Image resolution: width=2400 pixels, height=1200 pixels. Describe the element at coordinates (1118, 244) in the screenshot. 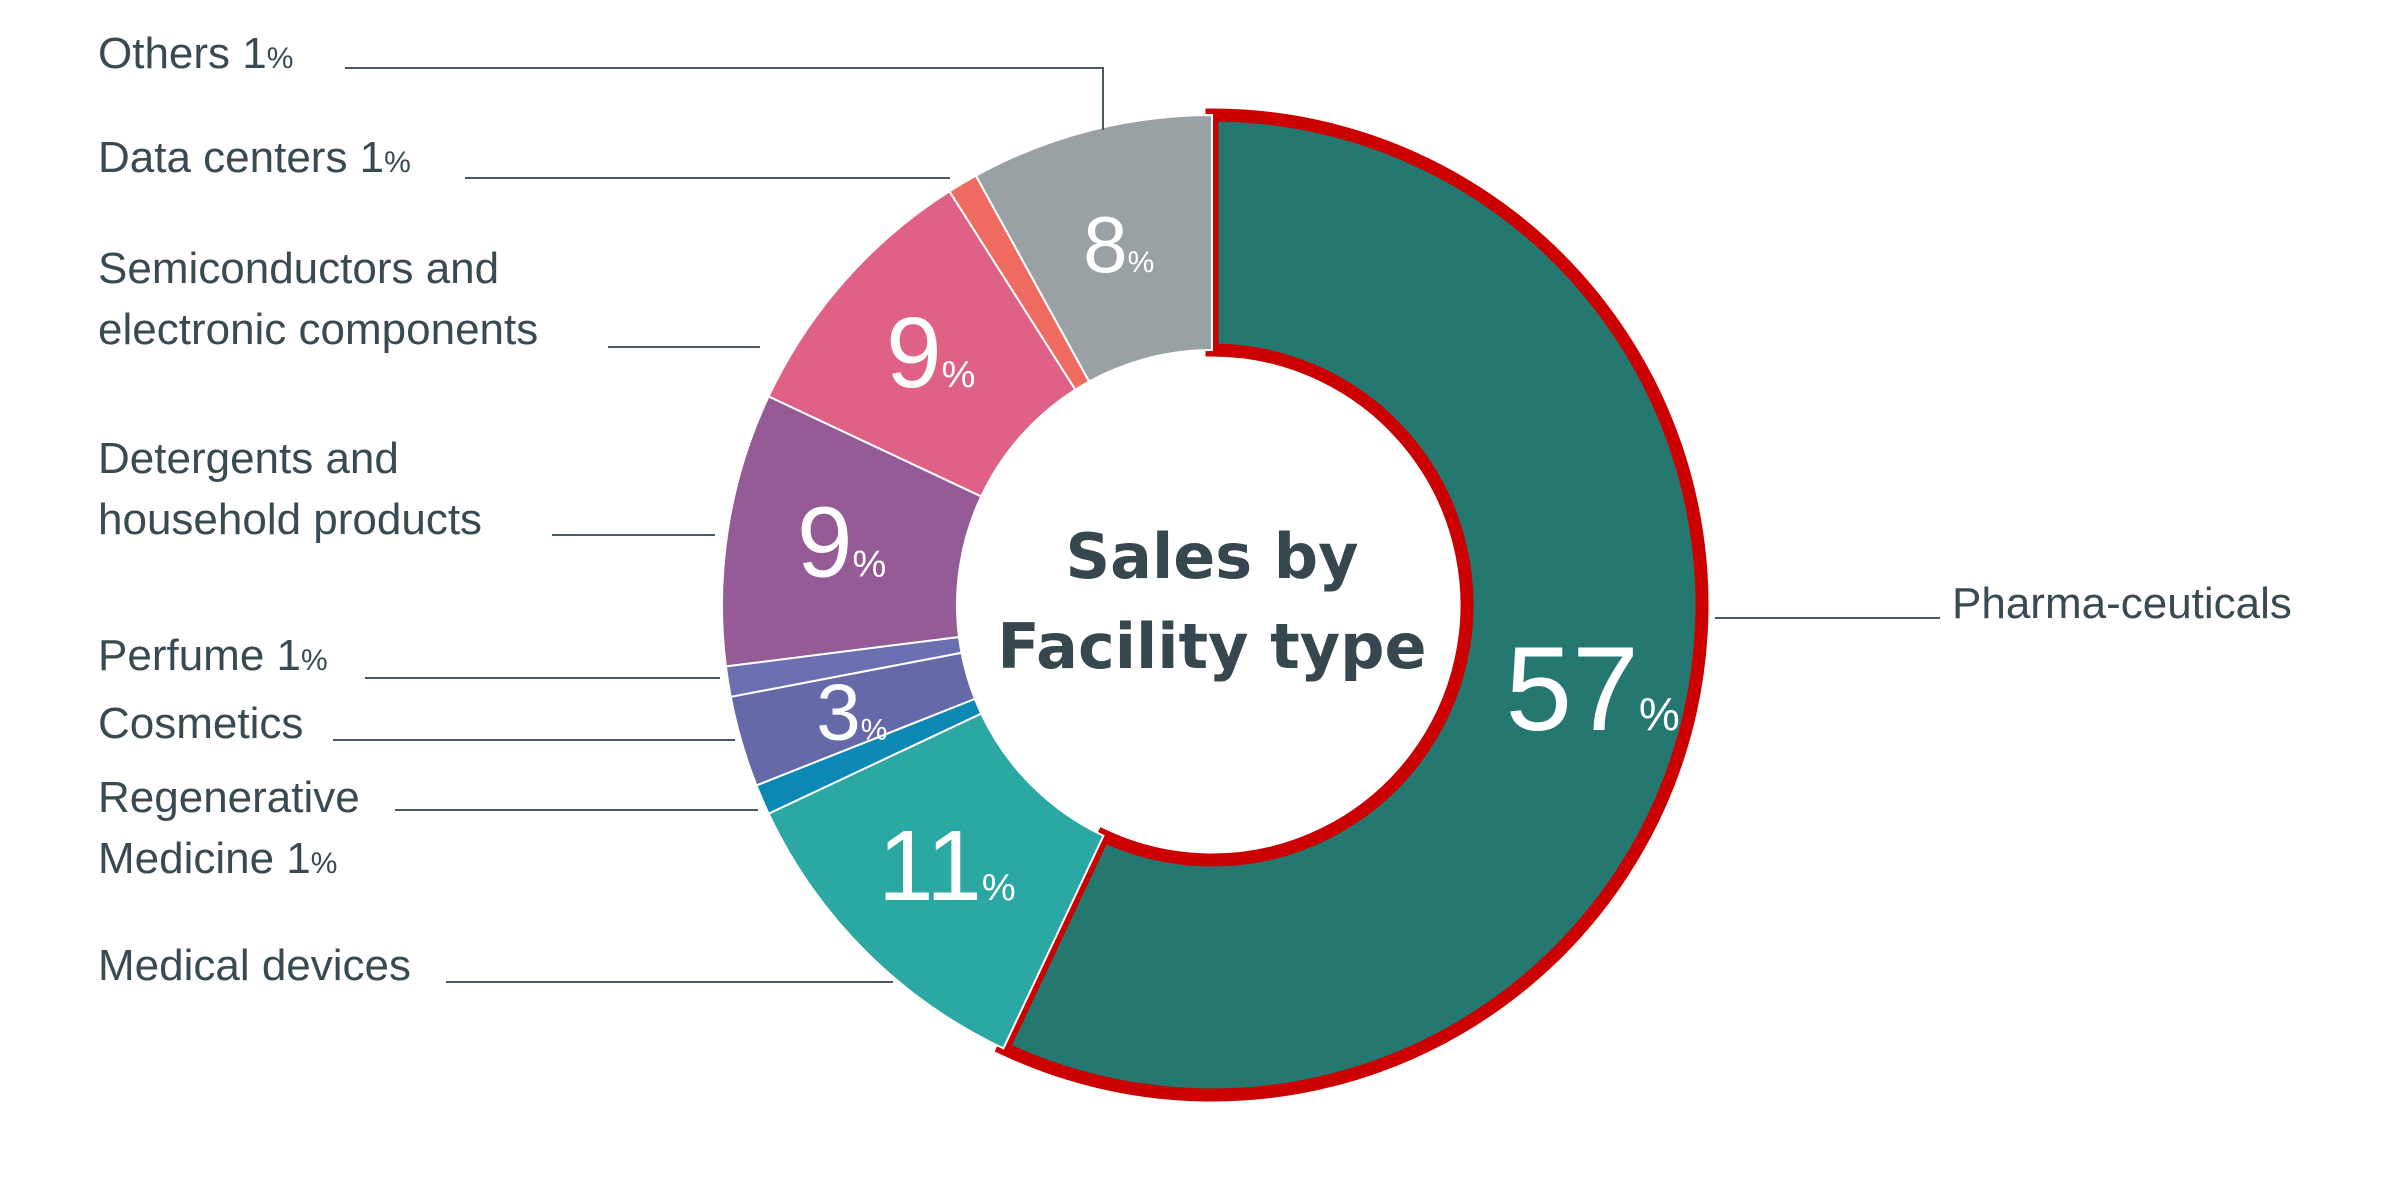

I see `value-label-others: 8%` at that location.